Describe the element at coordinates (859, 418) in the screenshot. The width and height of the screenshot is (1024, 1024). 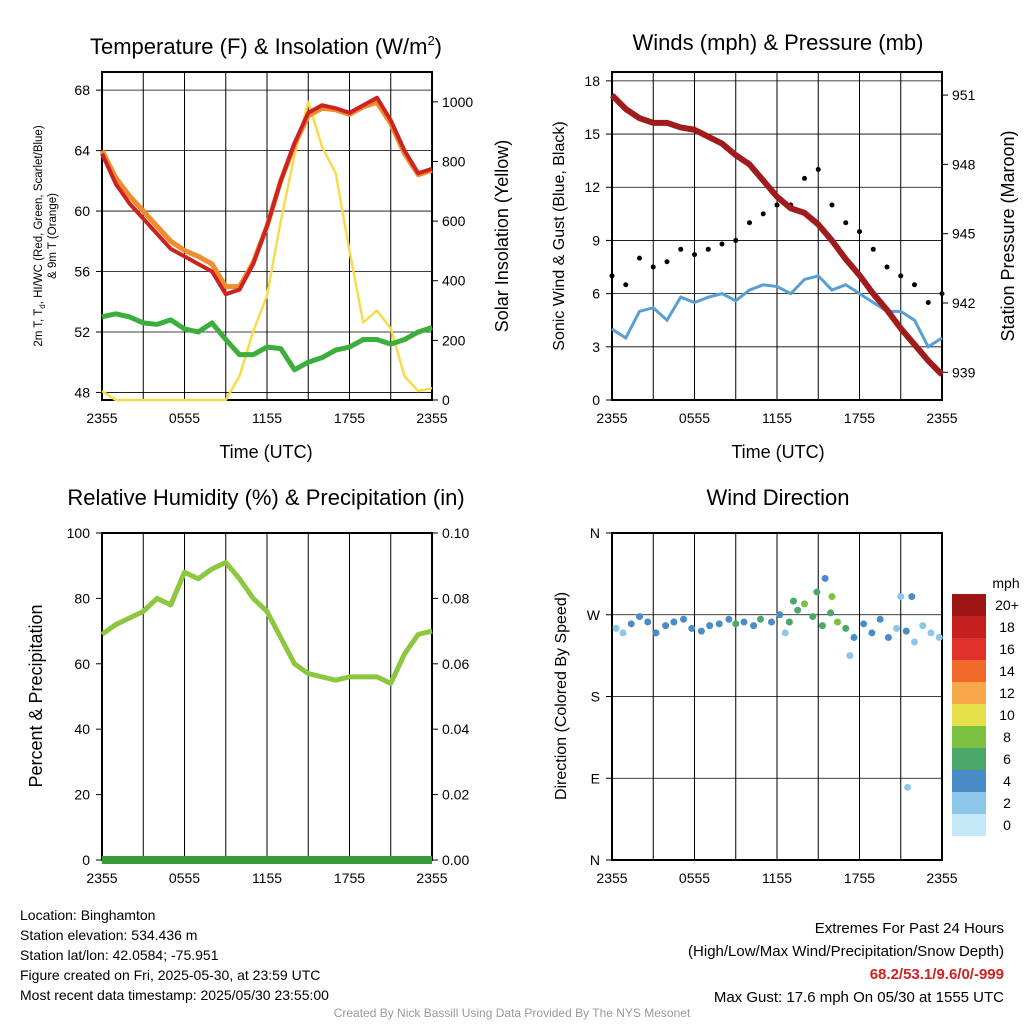
I see `wind-x-tick-label: 1755` at that location.